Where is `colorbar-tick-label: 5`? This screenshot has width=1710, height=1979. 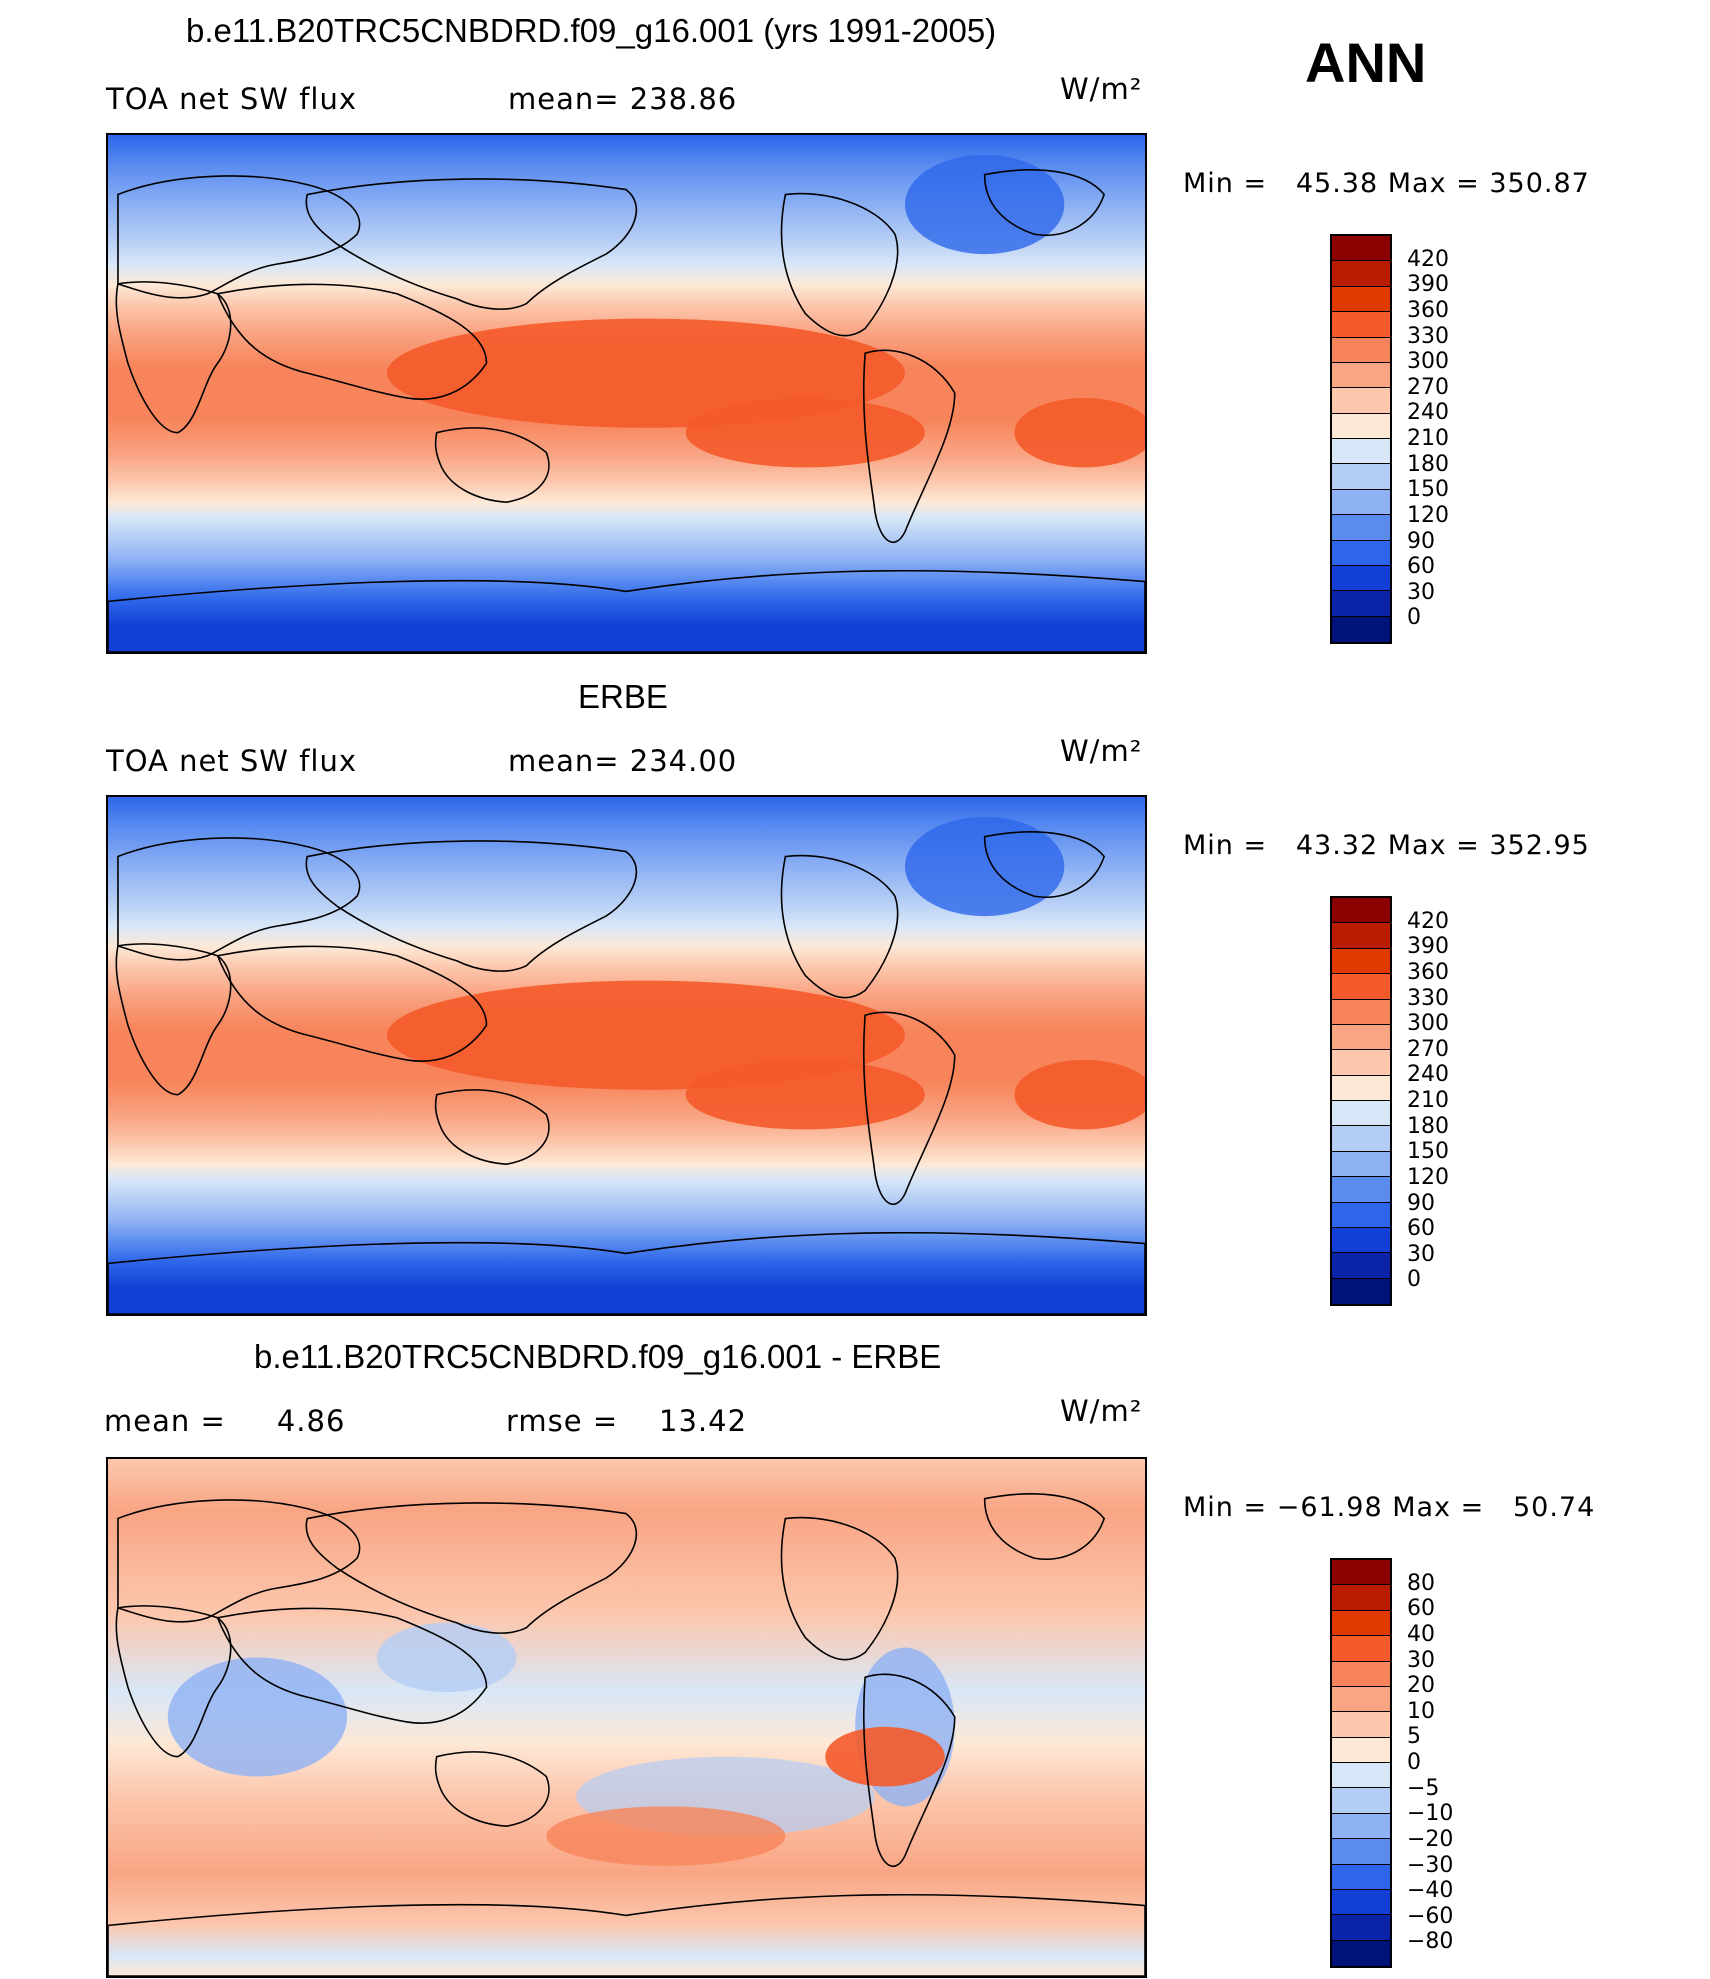
colorbar-tick-label: 5 is located at coordinates (1414, 1737).